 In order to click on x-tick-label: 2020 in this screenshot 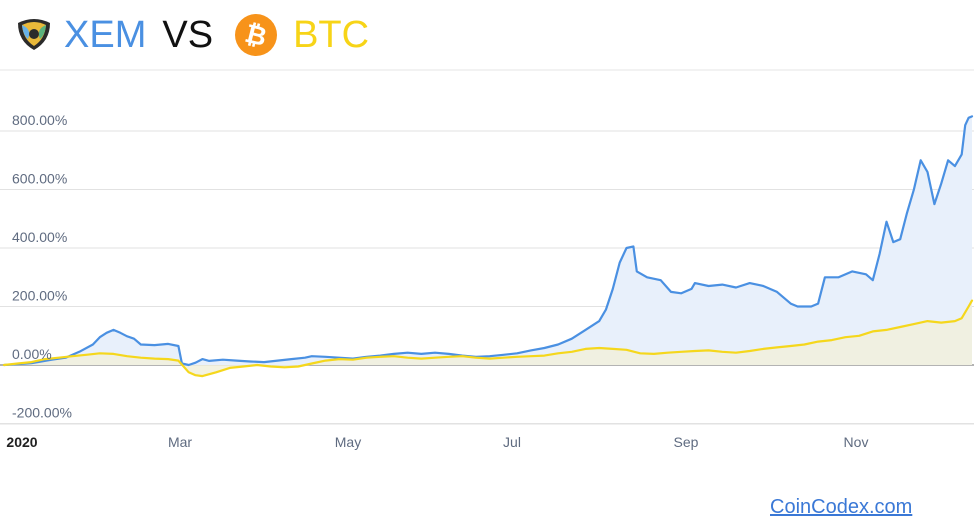, I will do `click(21, 442)`.